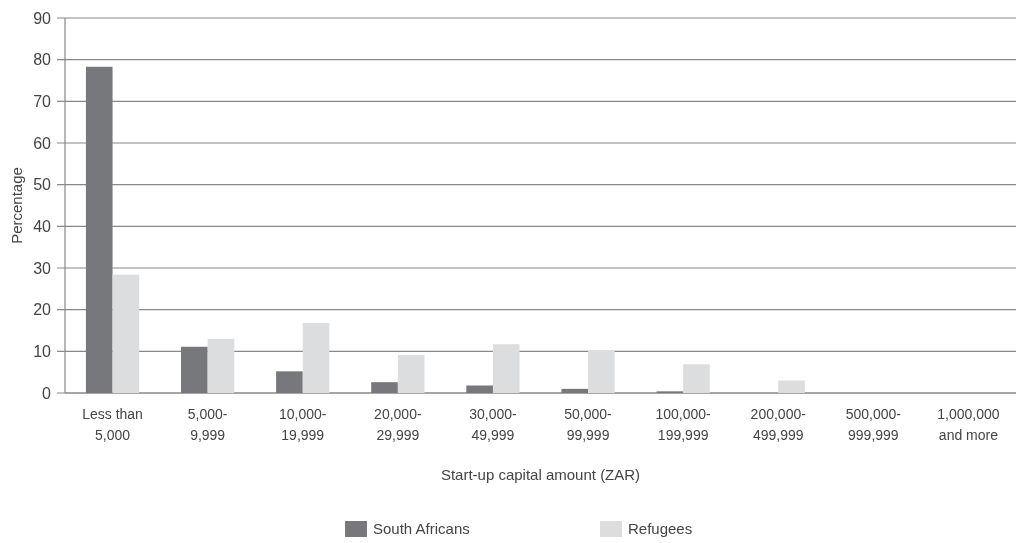  I want to click on y-tick-label: 30, so click(42, 268).